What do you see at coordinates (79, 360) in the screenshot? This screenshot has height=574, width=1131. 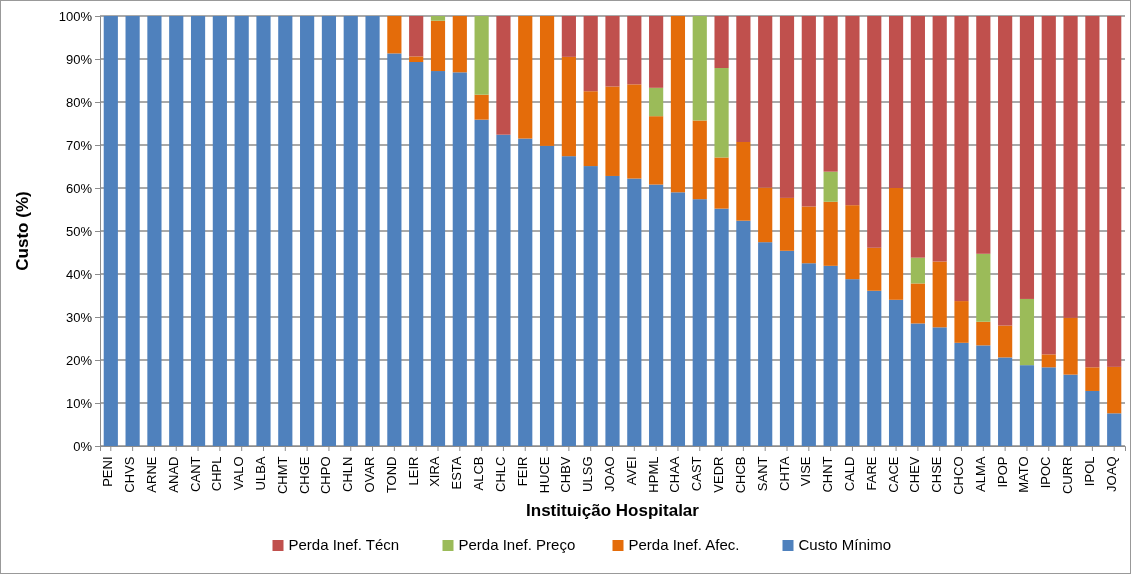 I see `y-tick-label: 20%` at bounding box center [79, 360].